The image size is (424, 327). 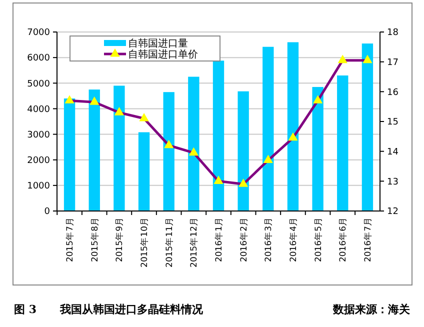 I want to click on y-tick-label: 4000, so click(x=38, y=109).